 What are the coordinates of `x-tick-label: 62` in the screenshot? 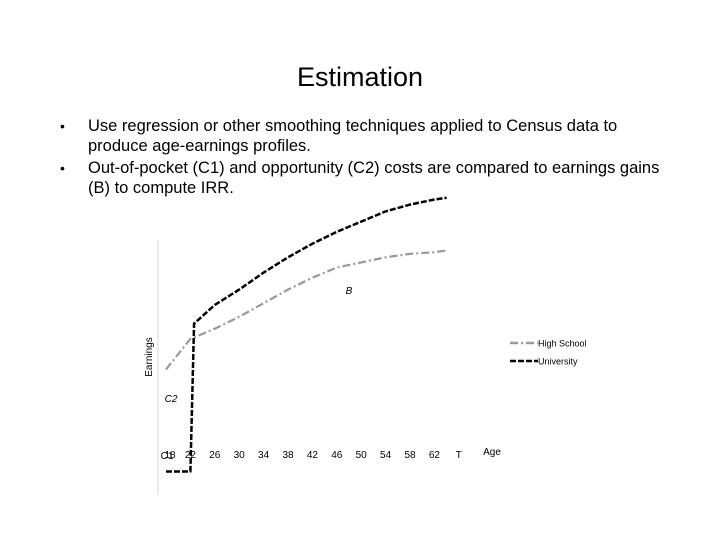 It's located at (435, 455).